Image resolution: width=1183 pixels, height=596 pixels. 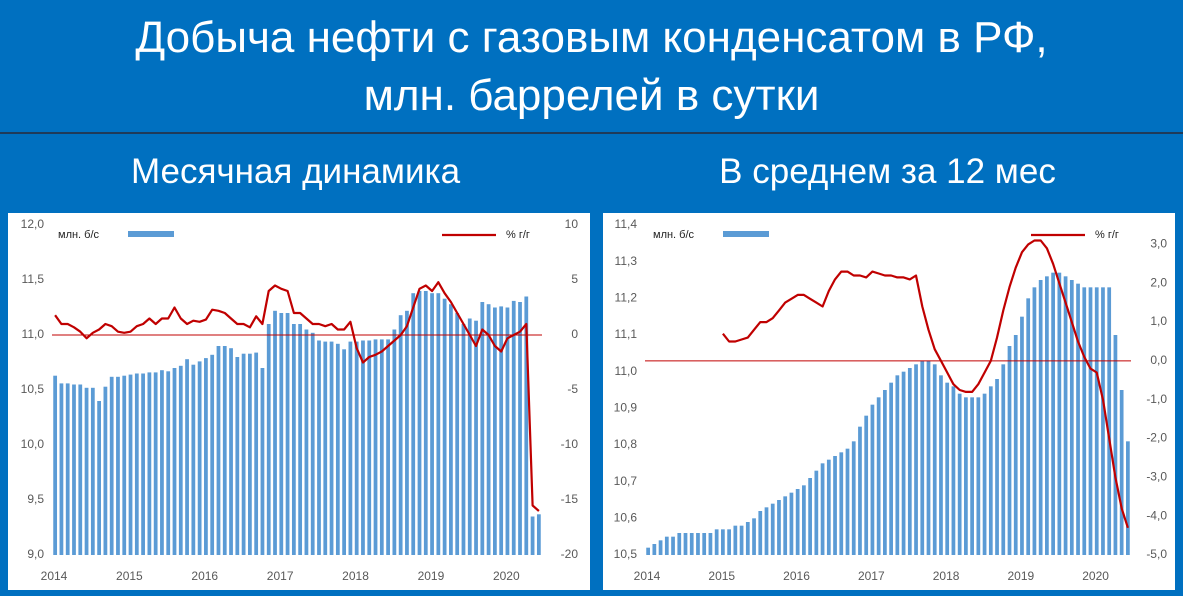 I want to click on y-tick-label: 9,0, so click(x=35, y=554).